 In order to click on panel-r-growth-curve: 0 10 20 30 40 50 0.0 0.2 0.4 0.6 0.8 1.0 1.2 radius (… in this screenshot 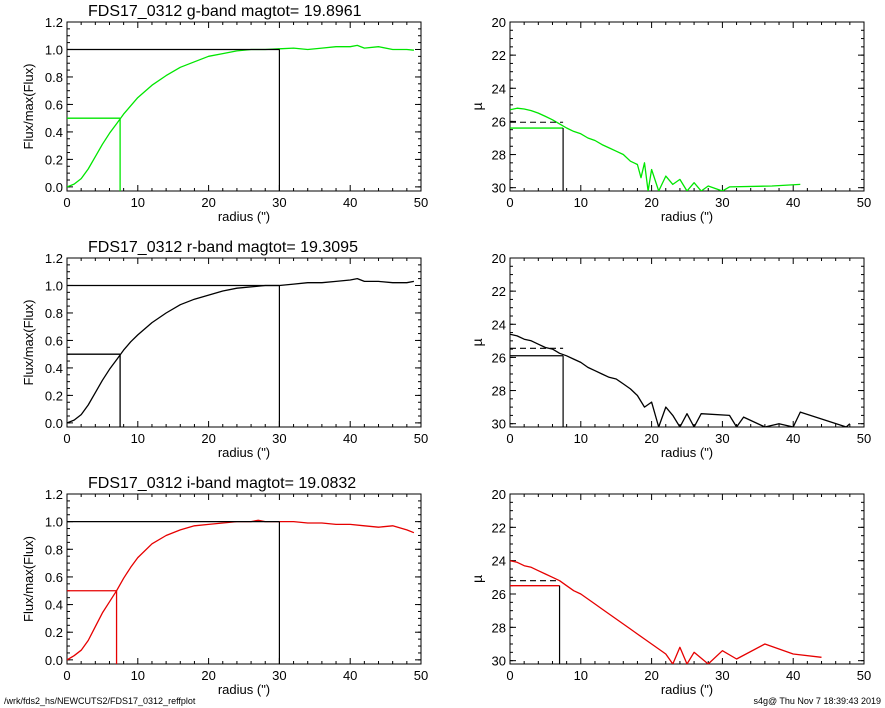, I will do `click(224, 355)`.